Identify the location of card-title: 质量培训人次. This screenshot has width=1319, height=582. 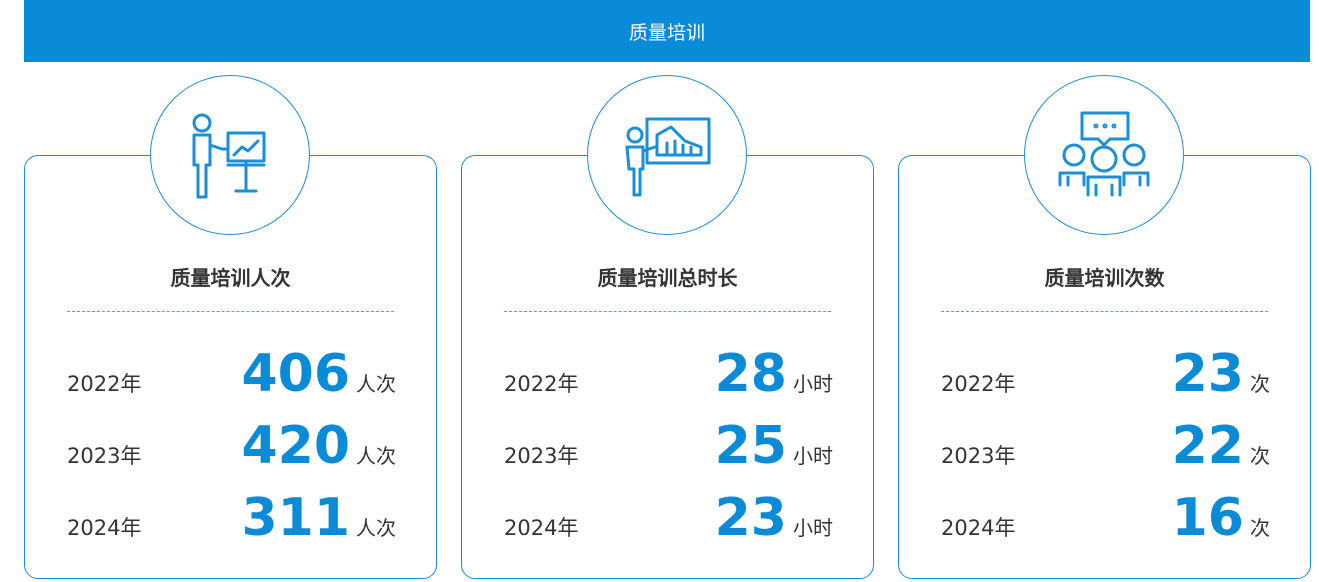
(230, 278).